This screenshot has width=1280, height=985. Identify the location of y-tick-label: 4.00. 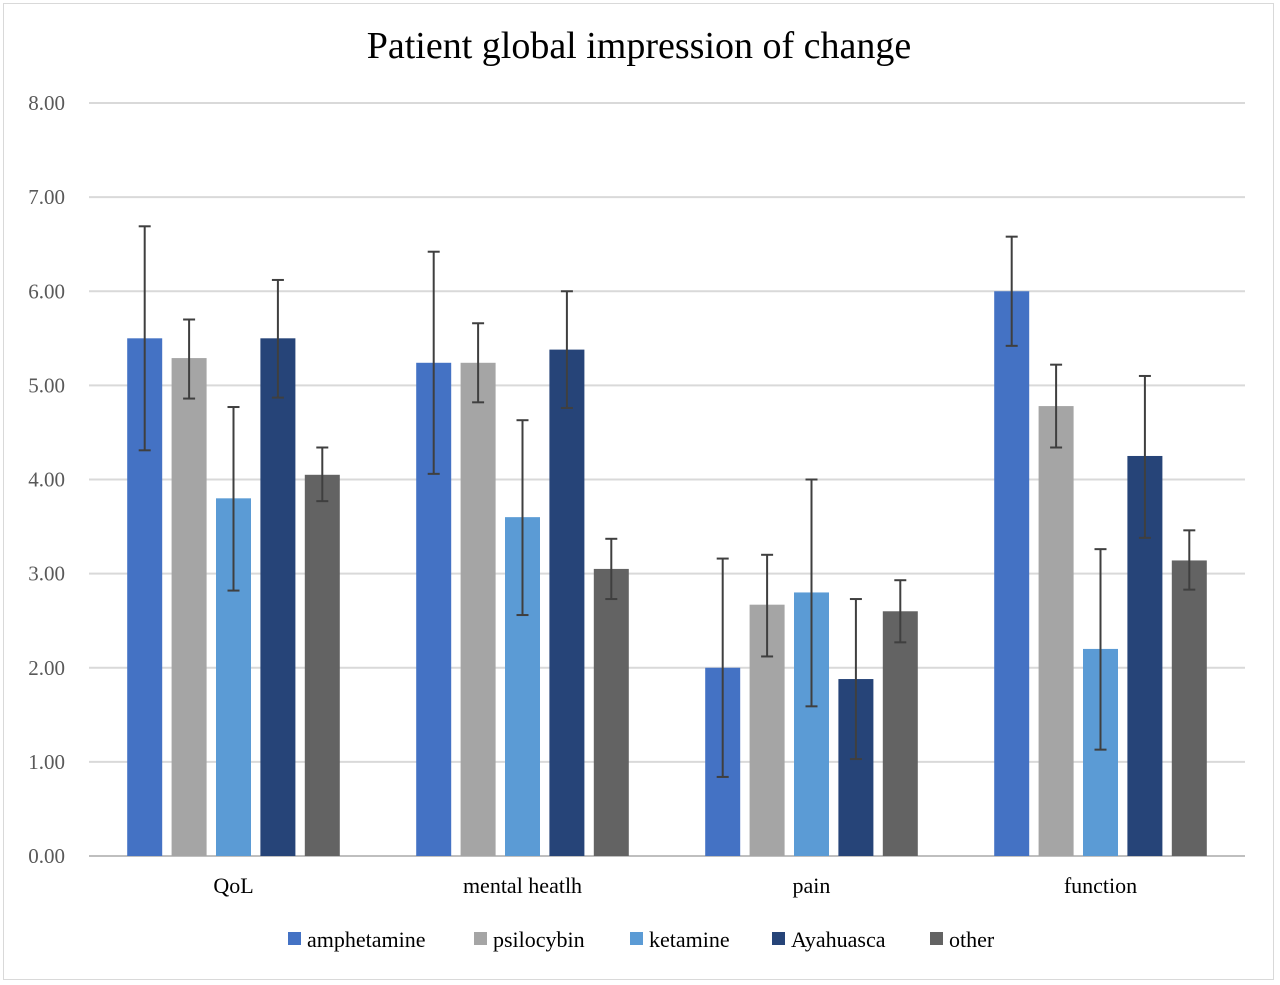
(46, 480).